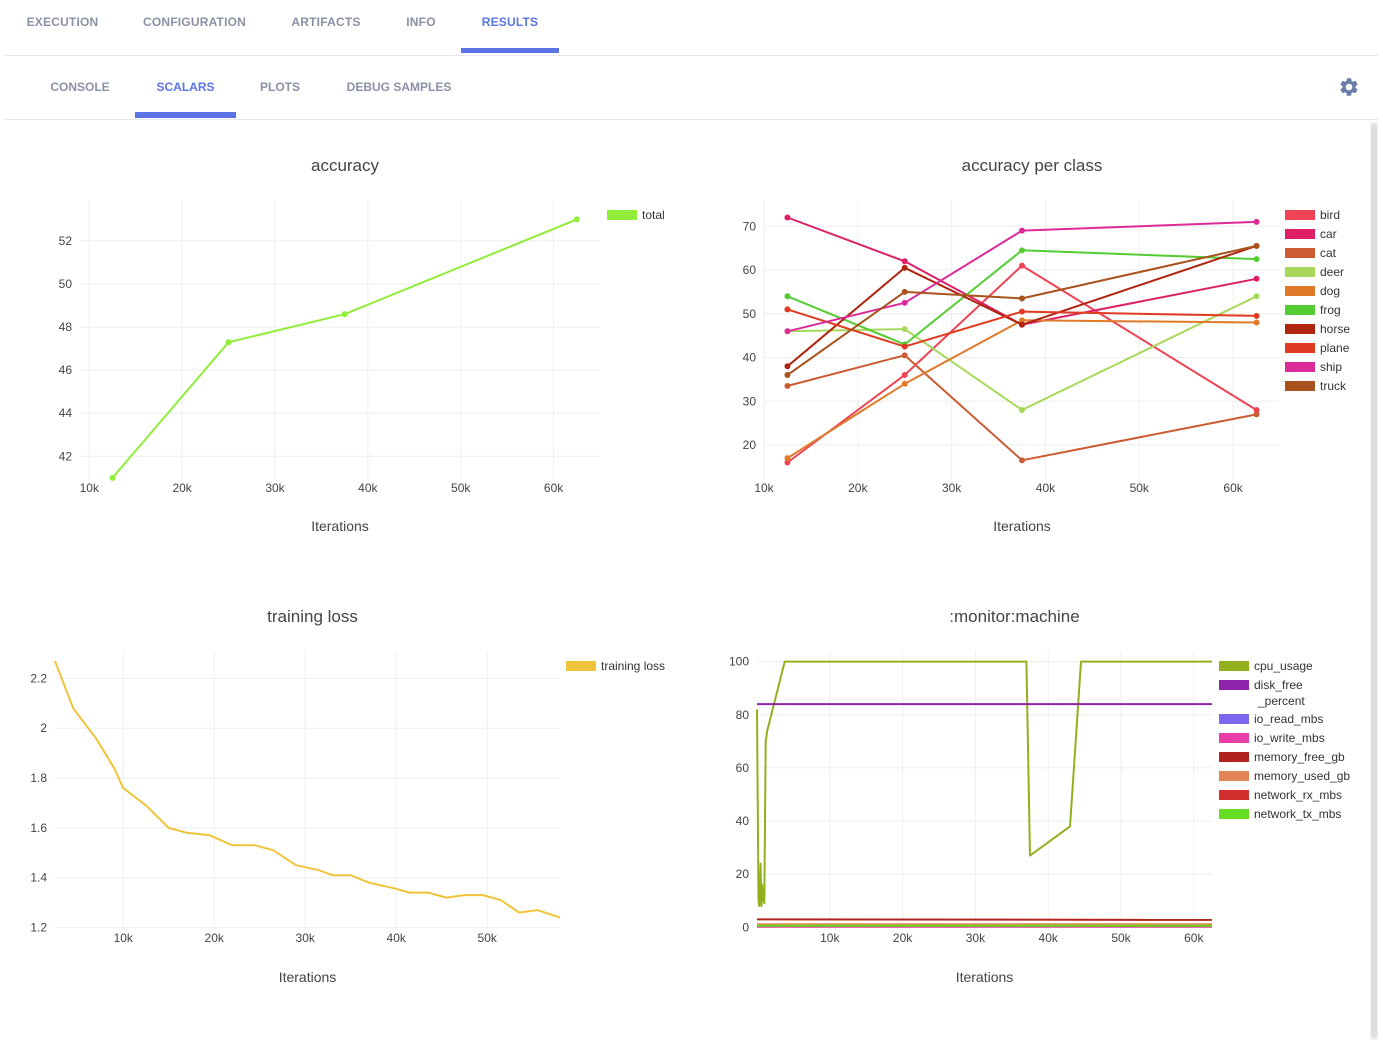 Image resolution: width=1383 pixels, height=1040 pixels. What do you see at coordinates (312, 616) in the screenshot?
I see `chart-title: training loss` at bounding box center [312, 616].